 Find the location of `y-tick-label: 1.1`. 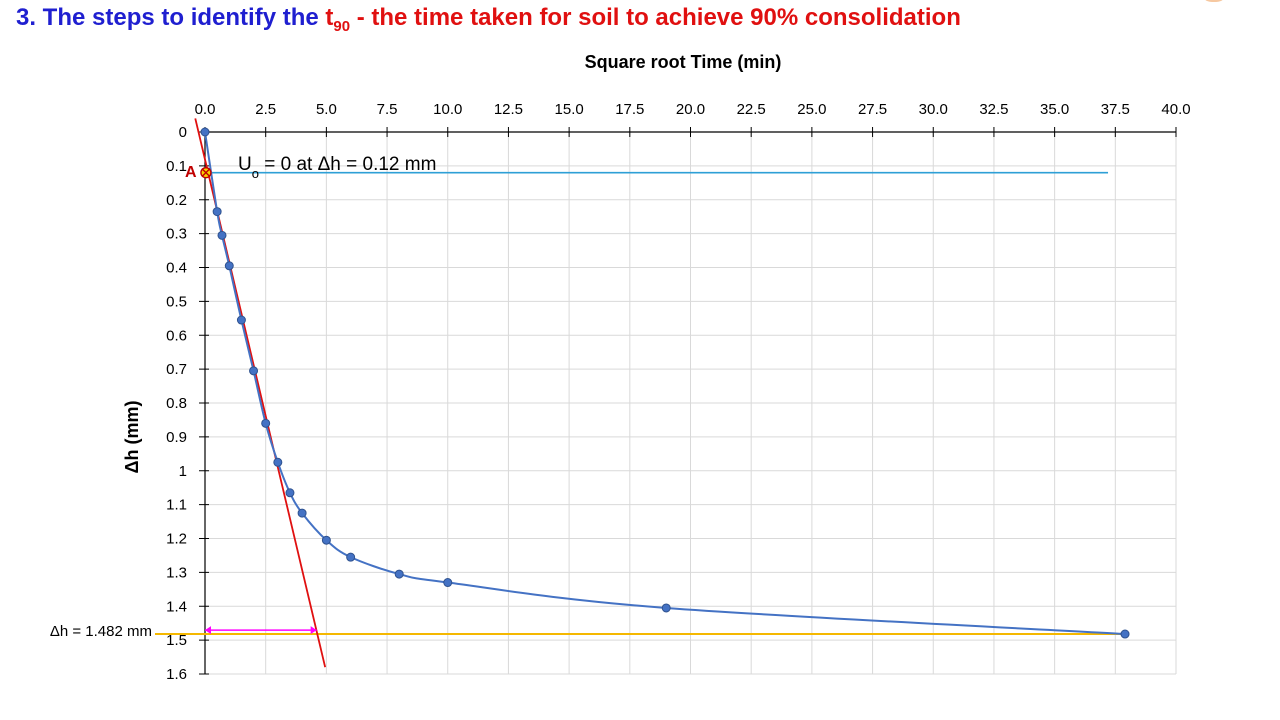

y-tick-label: 1.1 is located at coordinates (176, 505).